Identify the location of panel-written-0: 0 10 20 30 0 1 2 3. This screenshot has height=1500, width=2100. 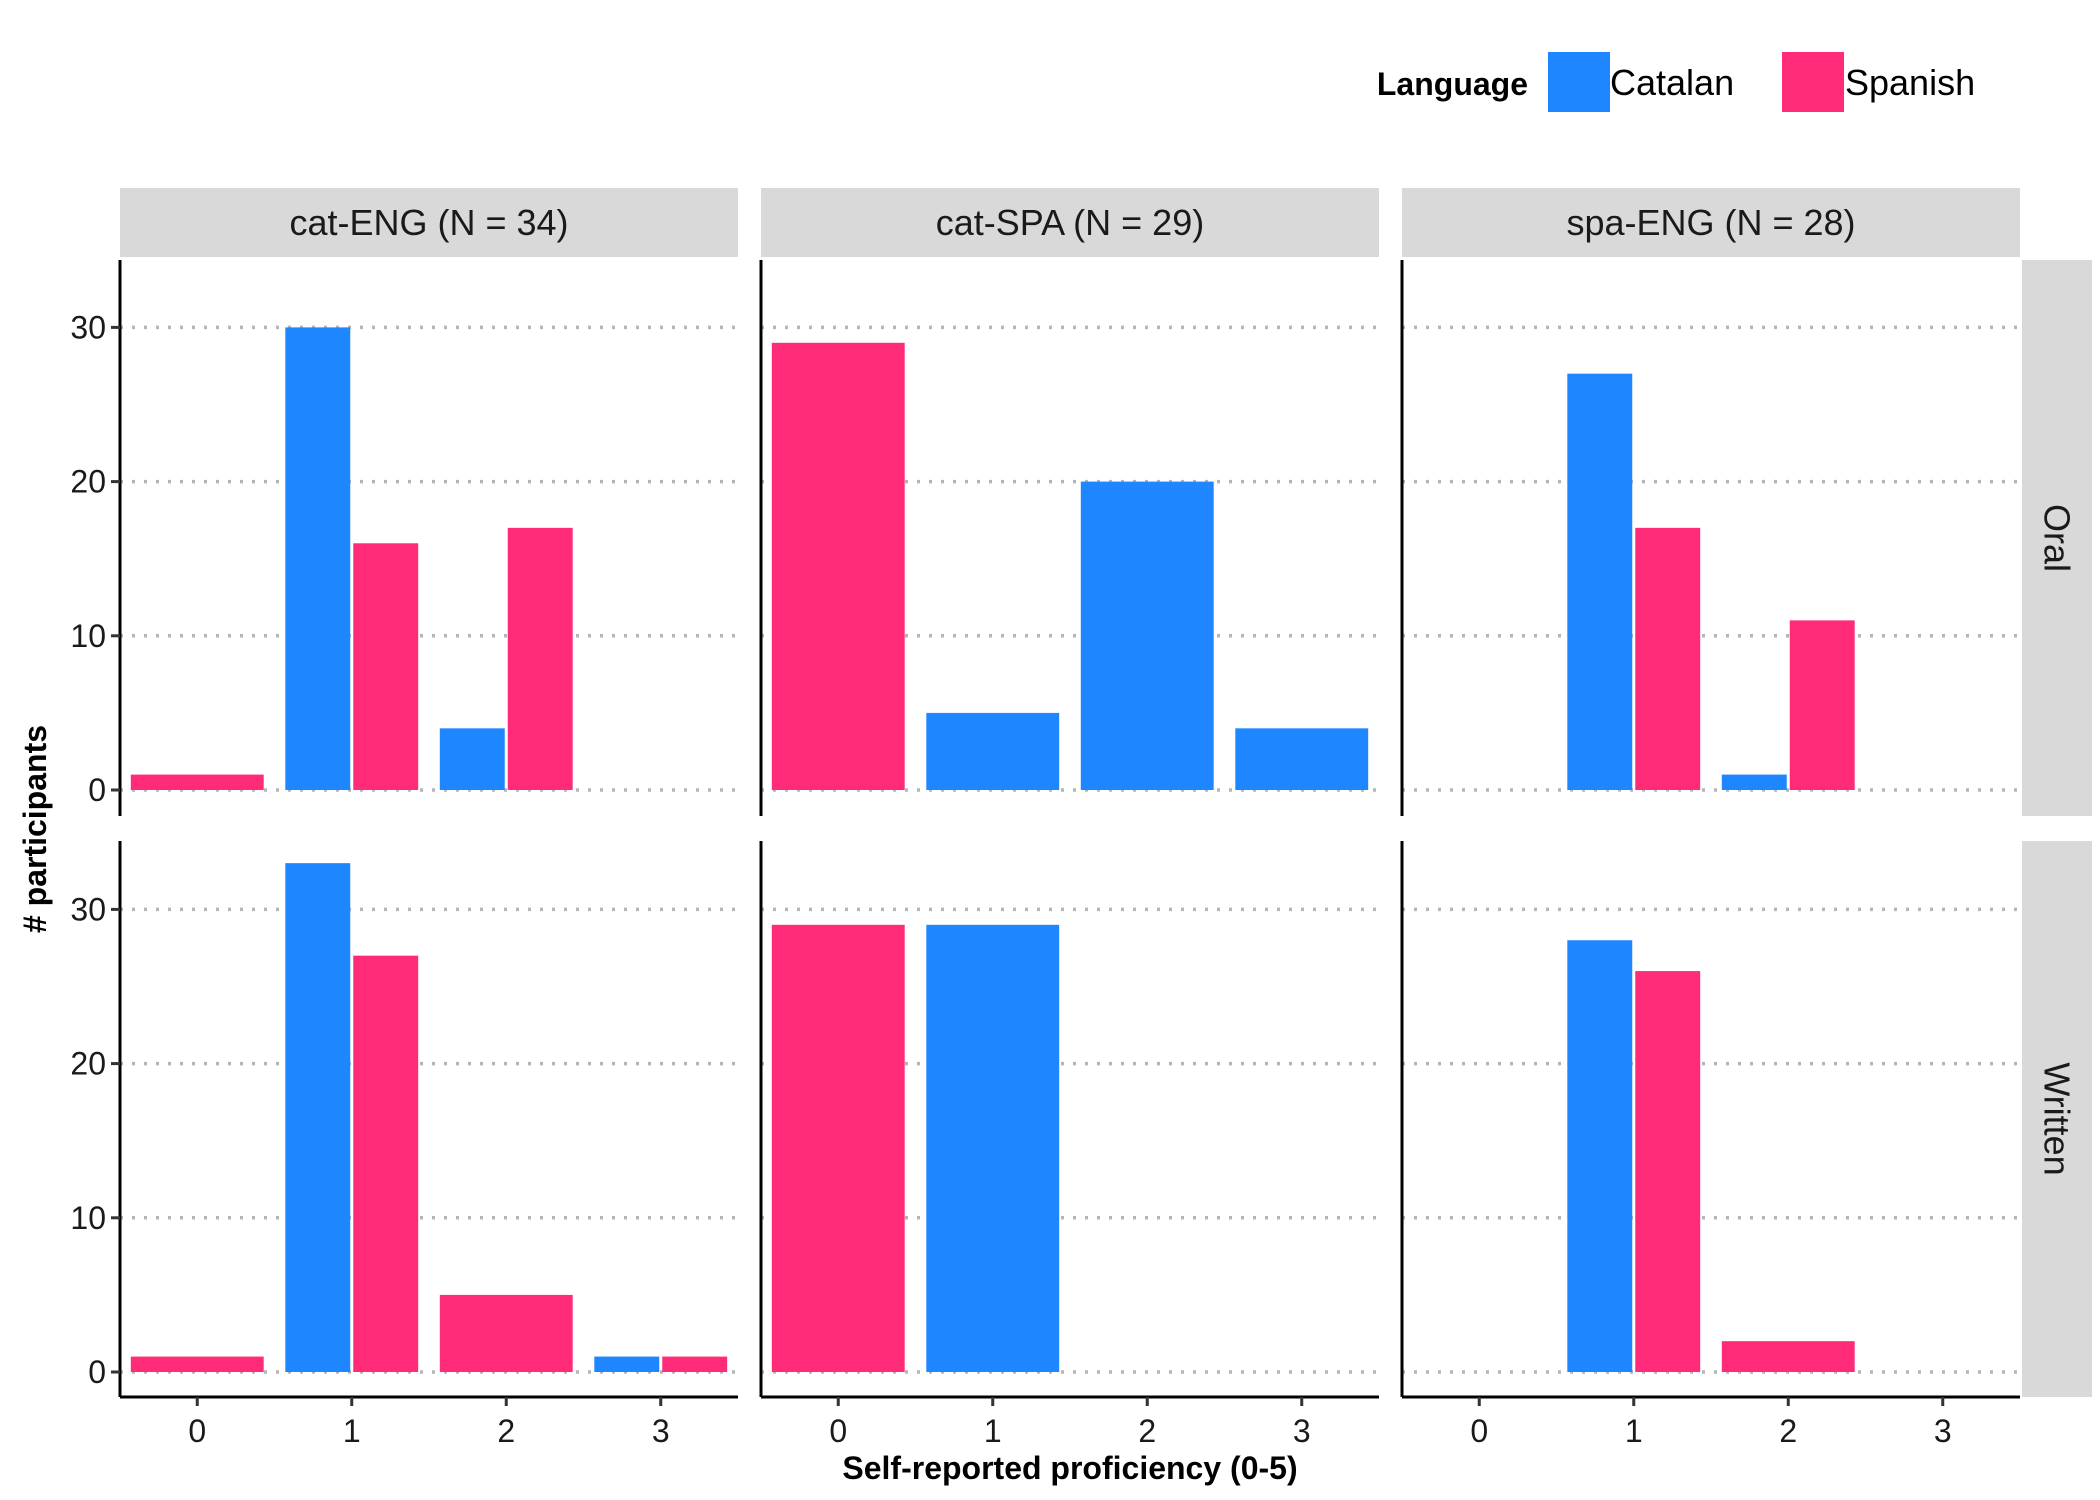
(404, 1145).